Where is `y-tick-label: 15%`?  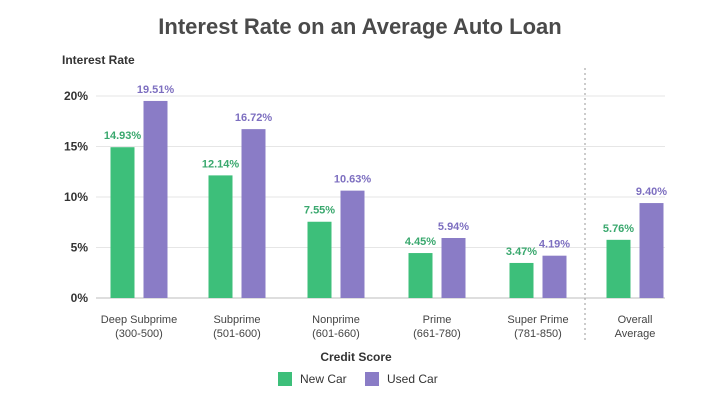 y-tick-label: 15% is located at coordinates (76, 147).